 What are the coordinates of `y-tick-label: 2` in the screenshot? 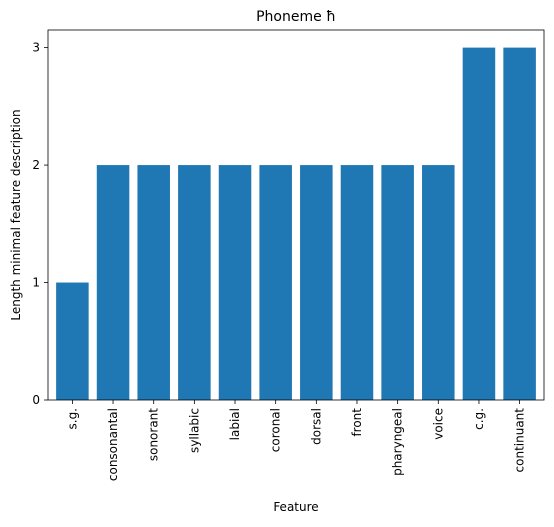 It's located at (36, 165).